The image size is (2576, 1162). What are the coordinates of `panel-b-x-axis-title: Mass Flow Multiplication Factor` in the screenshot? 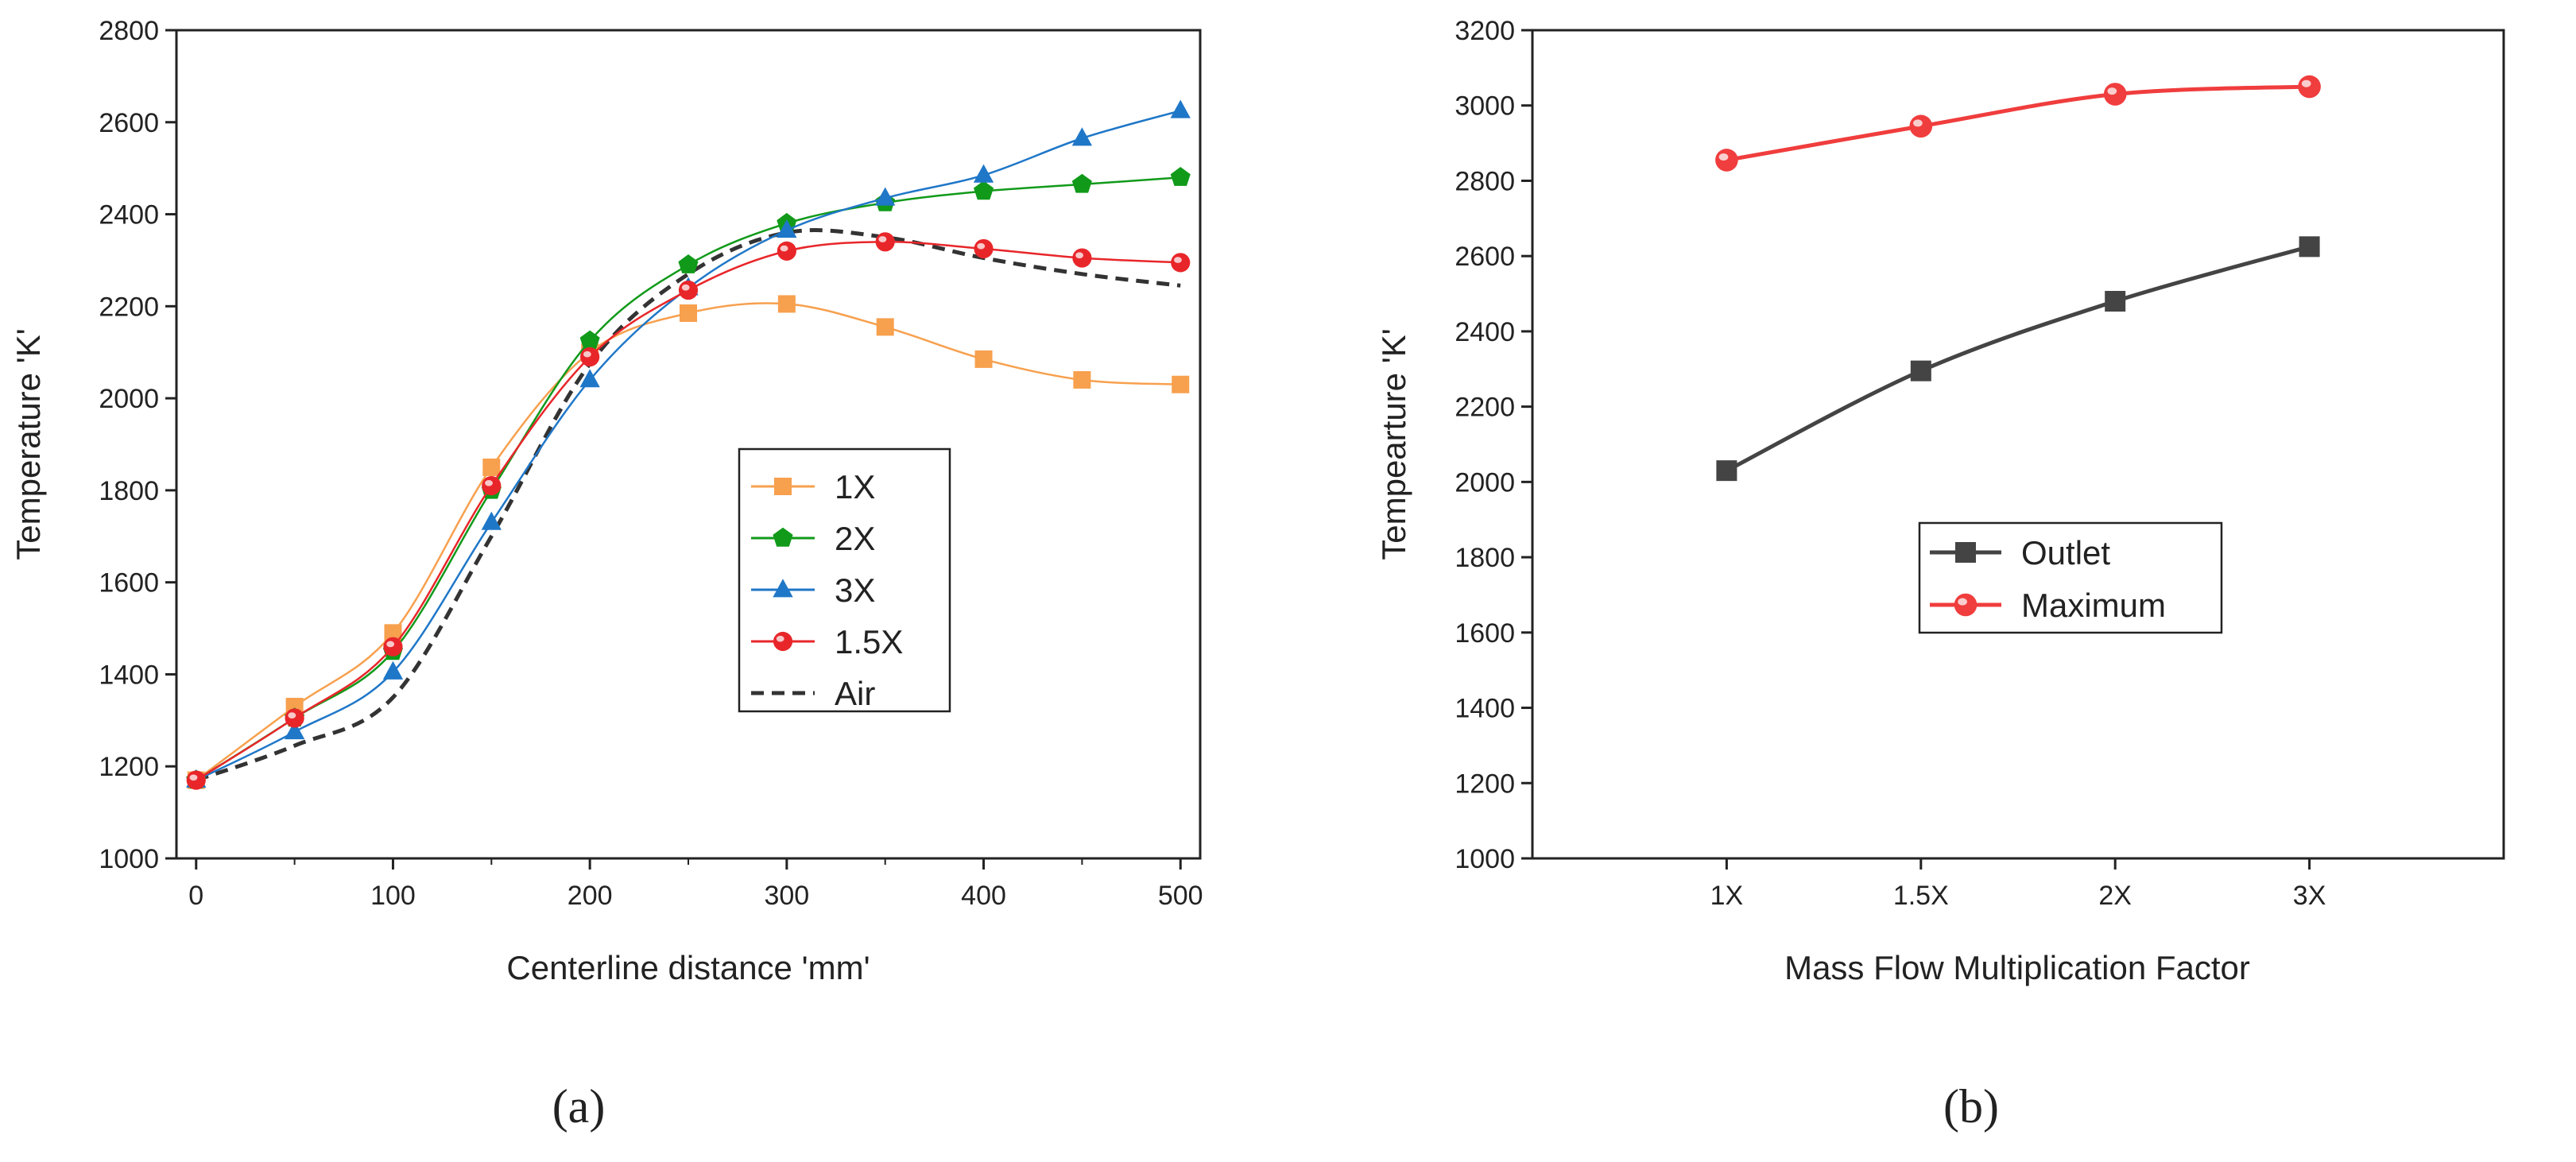 It's located at (2017, 967).